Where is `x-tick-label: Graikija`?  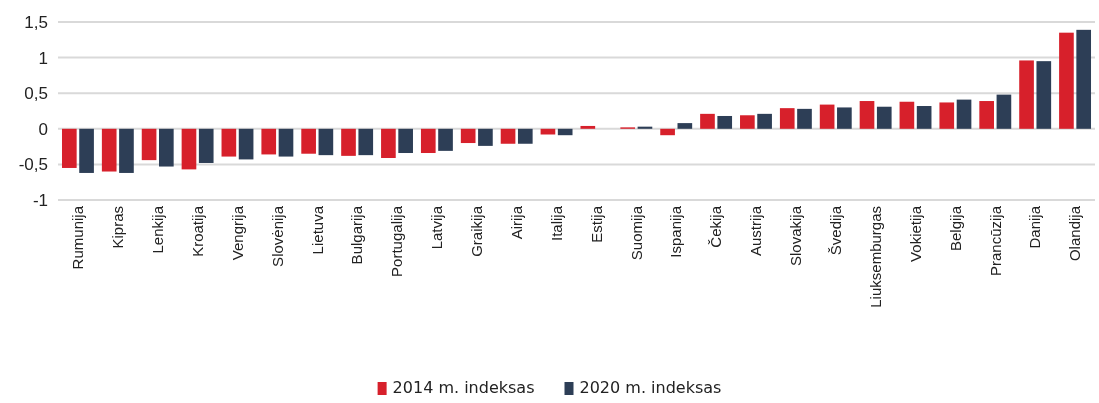 x-tick-label: Graikija is located at coordinates (477, 231).